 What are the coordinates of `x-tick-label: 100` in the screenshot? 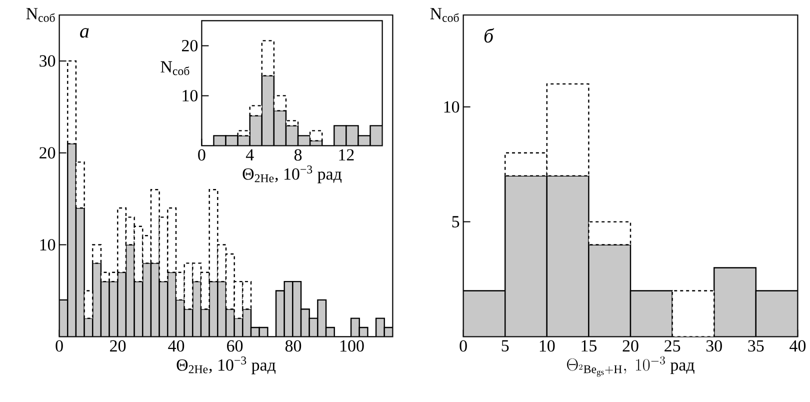 It's located at (352, 346).